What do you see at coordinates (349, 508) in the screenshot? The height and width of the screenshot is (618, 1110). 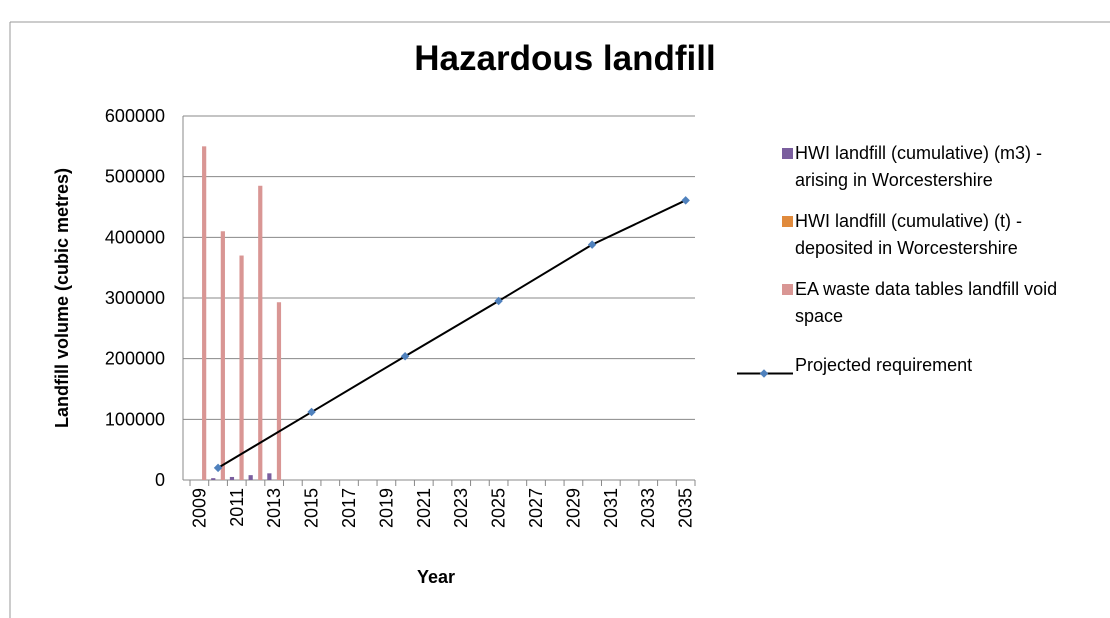 I see `x-tick-label: 2017` at bounding box center [349, 508].